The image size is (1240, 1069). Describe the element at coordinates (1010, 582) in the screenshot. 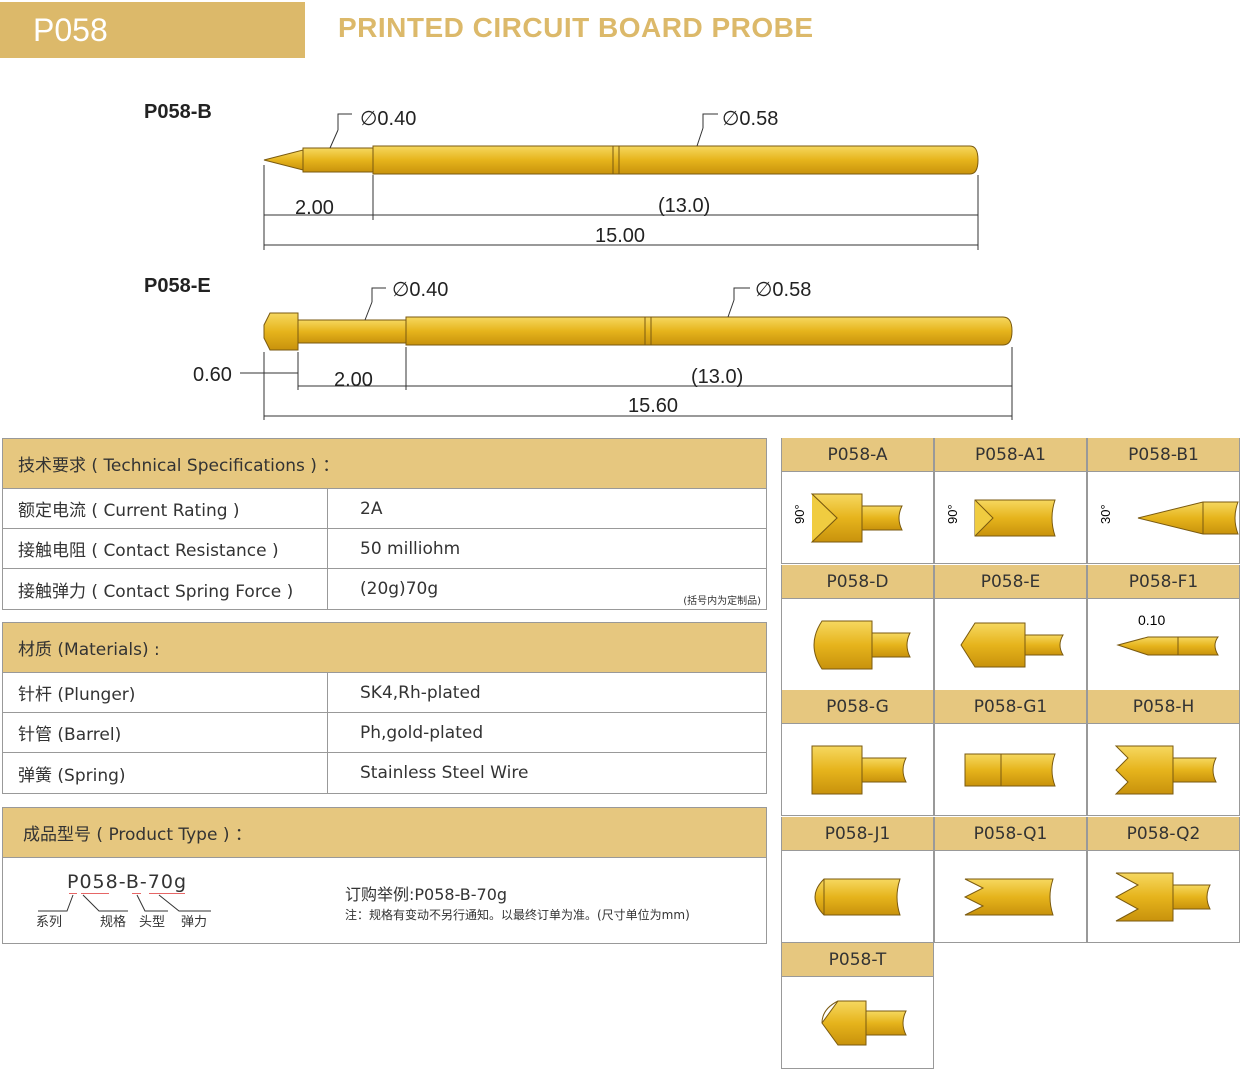

I see `tip-style-name: P058-E` at that location.